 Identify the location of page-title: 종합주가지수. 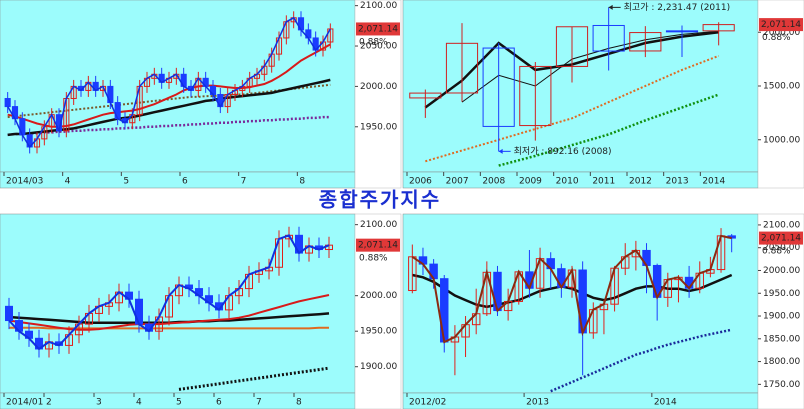
(380, 200).